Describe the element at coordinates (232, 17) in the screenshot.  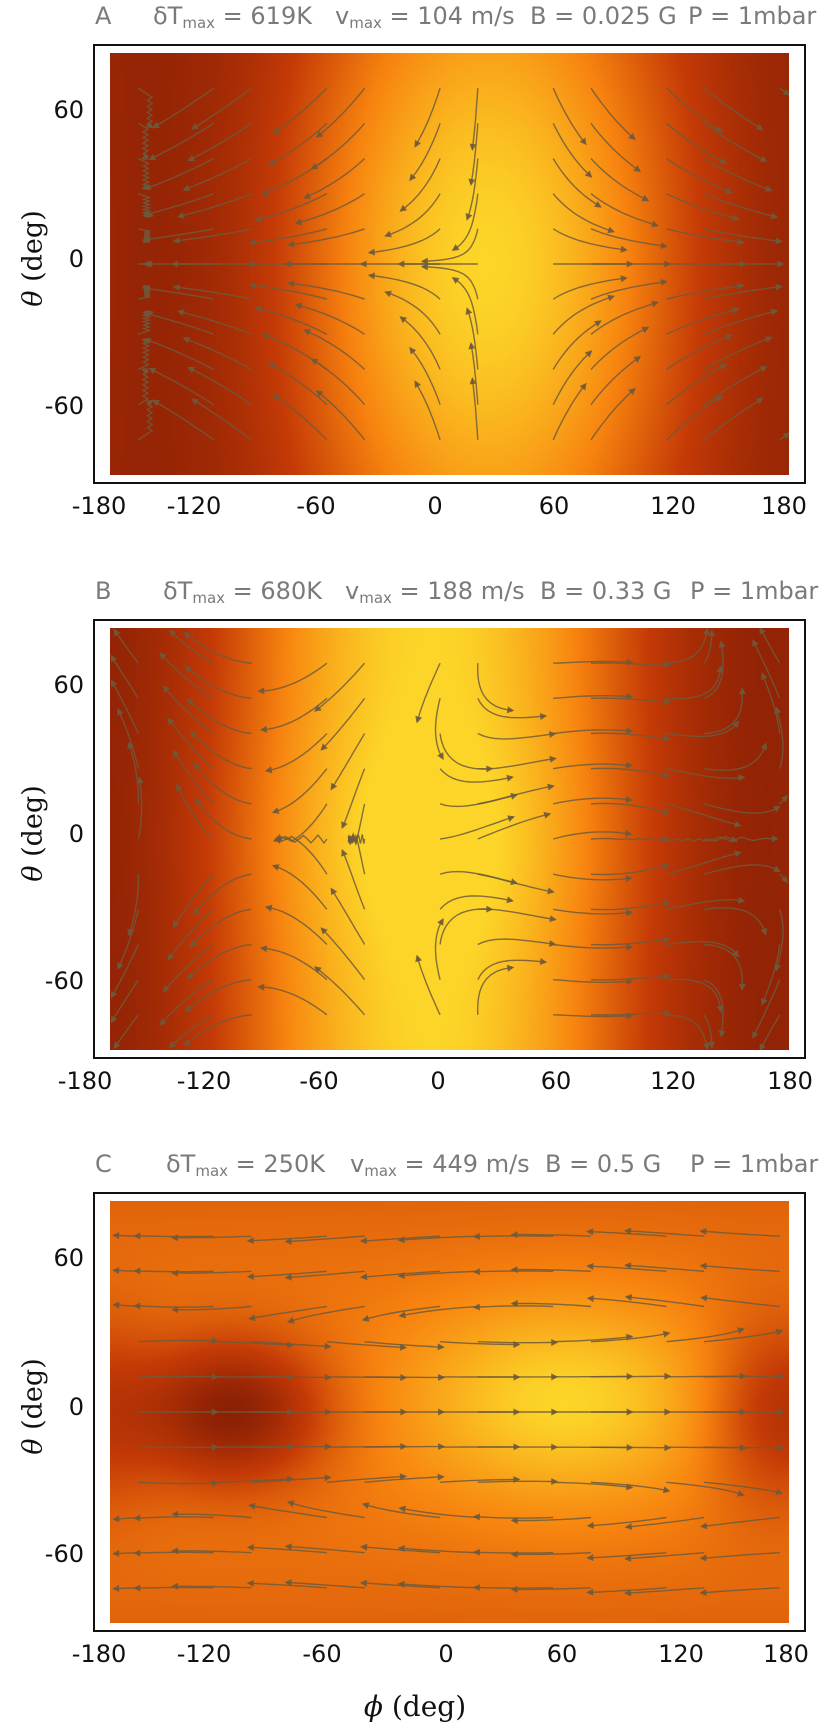
I see `dt-max-label: δTmax = 619K` at that location.